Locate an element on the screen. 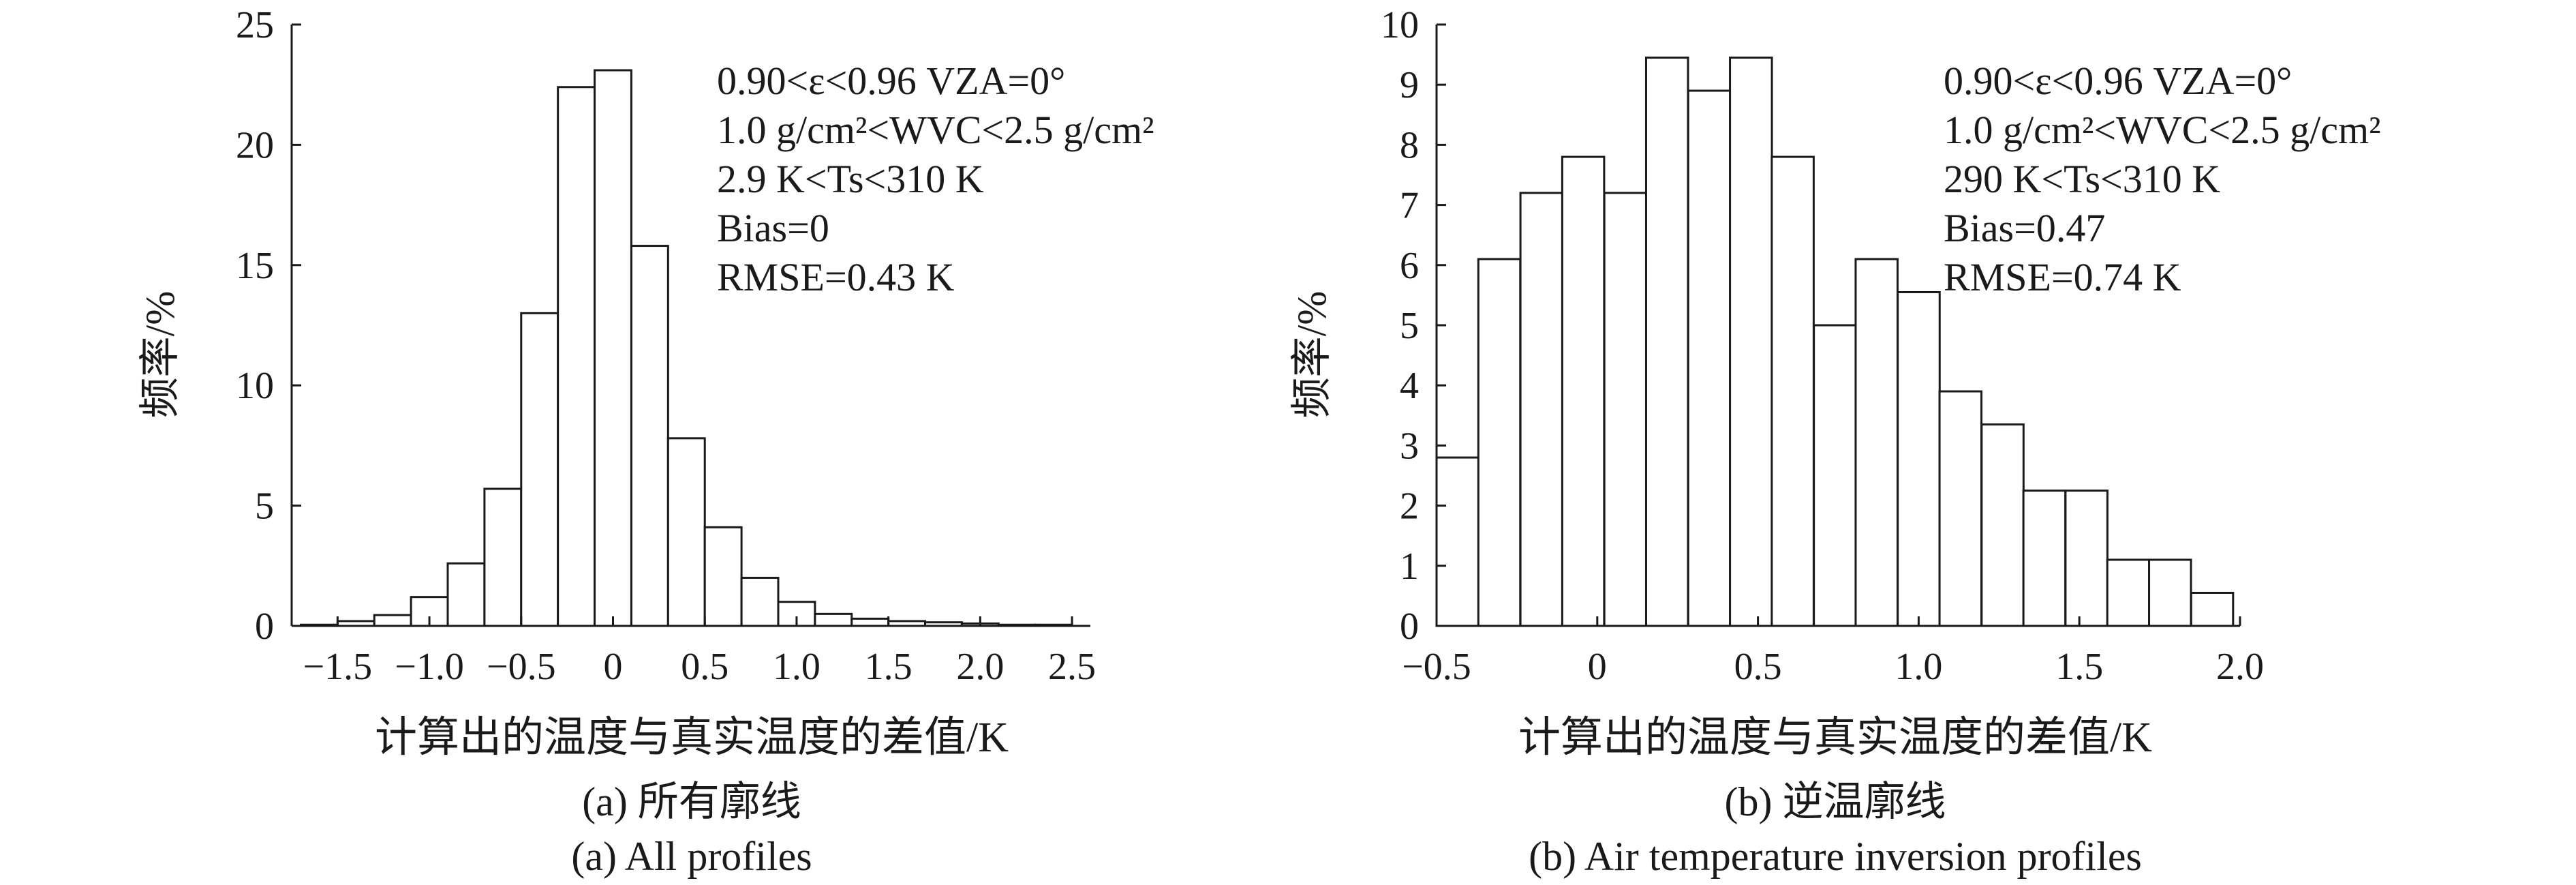 The image size is (2576, 885). y-tick-label: 3 is located at coordinates (1409, 446).